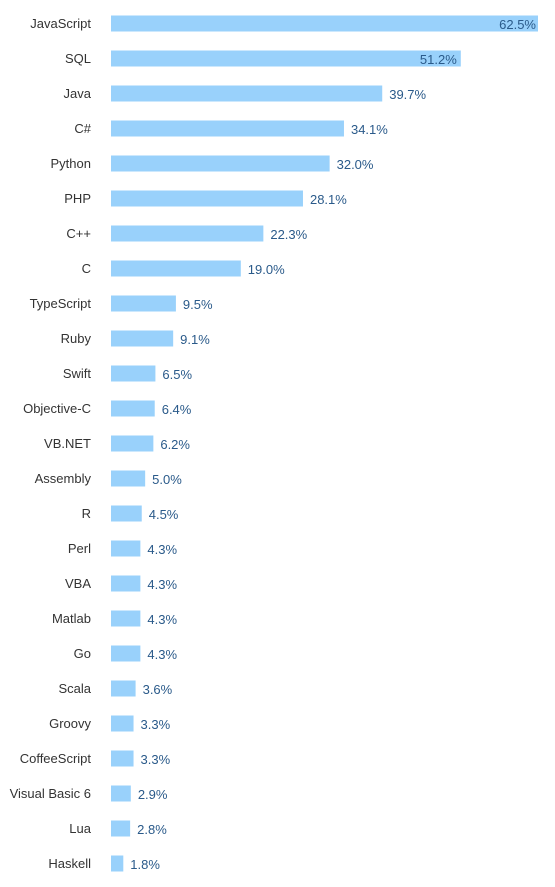 The width and height of the screenshot is (555, 887). I want to click on category-label: Go, so click(82, 653).